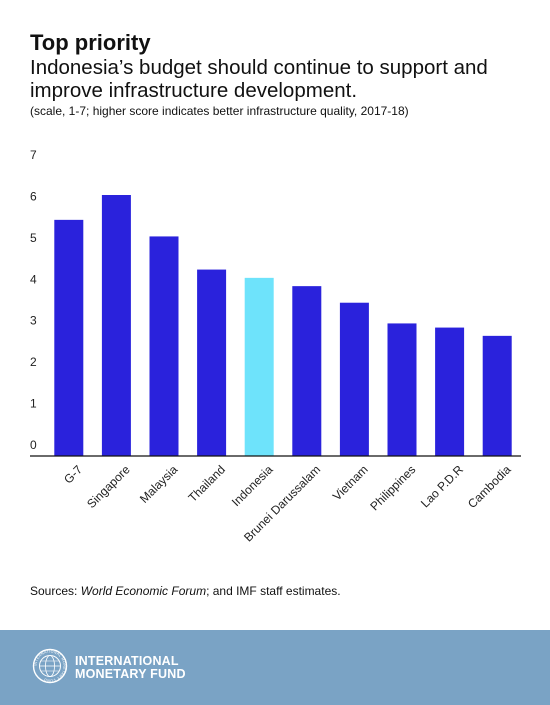  I want to click on y-tick-label: 2, so click(33, 362).